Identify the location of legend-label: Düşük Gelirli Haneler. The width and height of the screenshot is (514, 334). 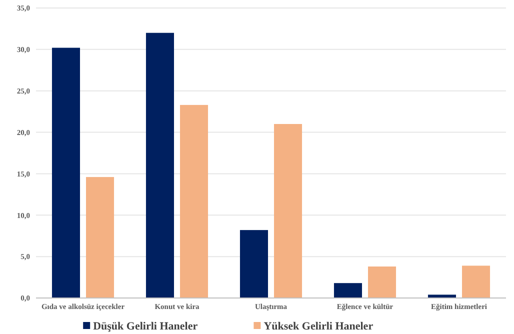
(145, 326).